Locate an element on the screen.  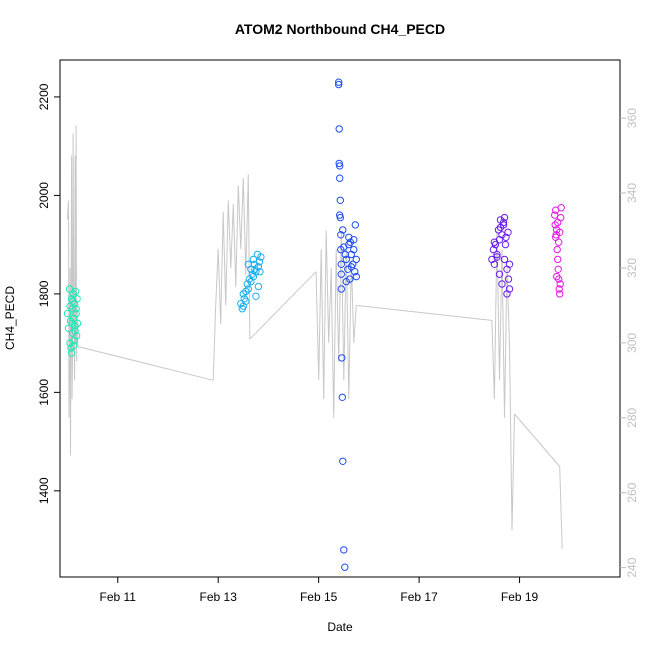
y2-axis-right: 240 260 280 300 320 340 360 is located at coordinates (629, 343).